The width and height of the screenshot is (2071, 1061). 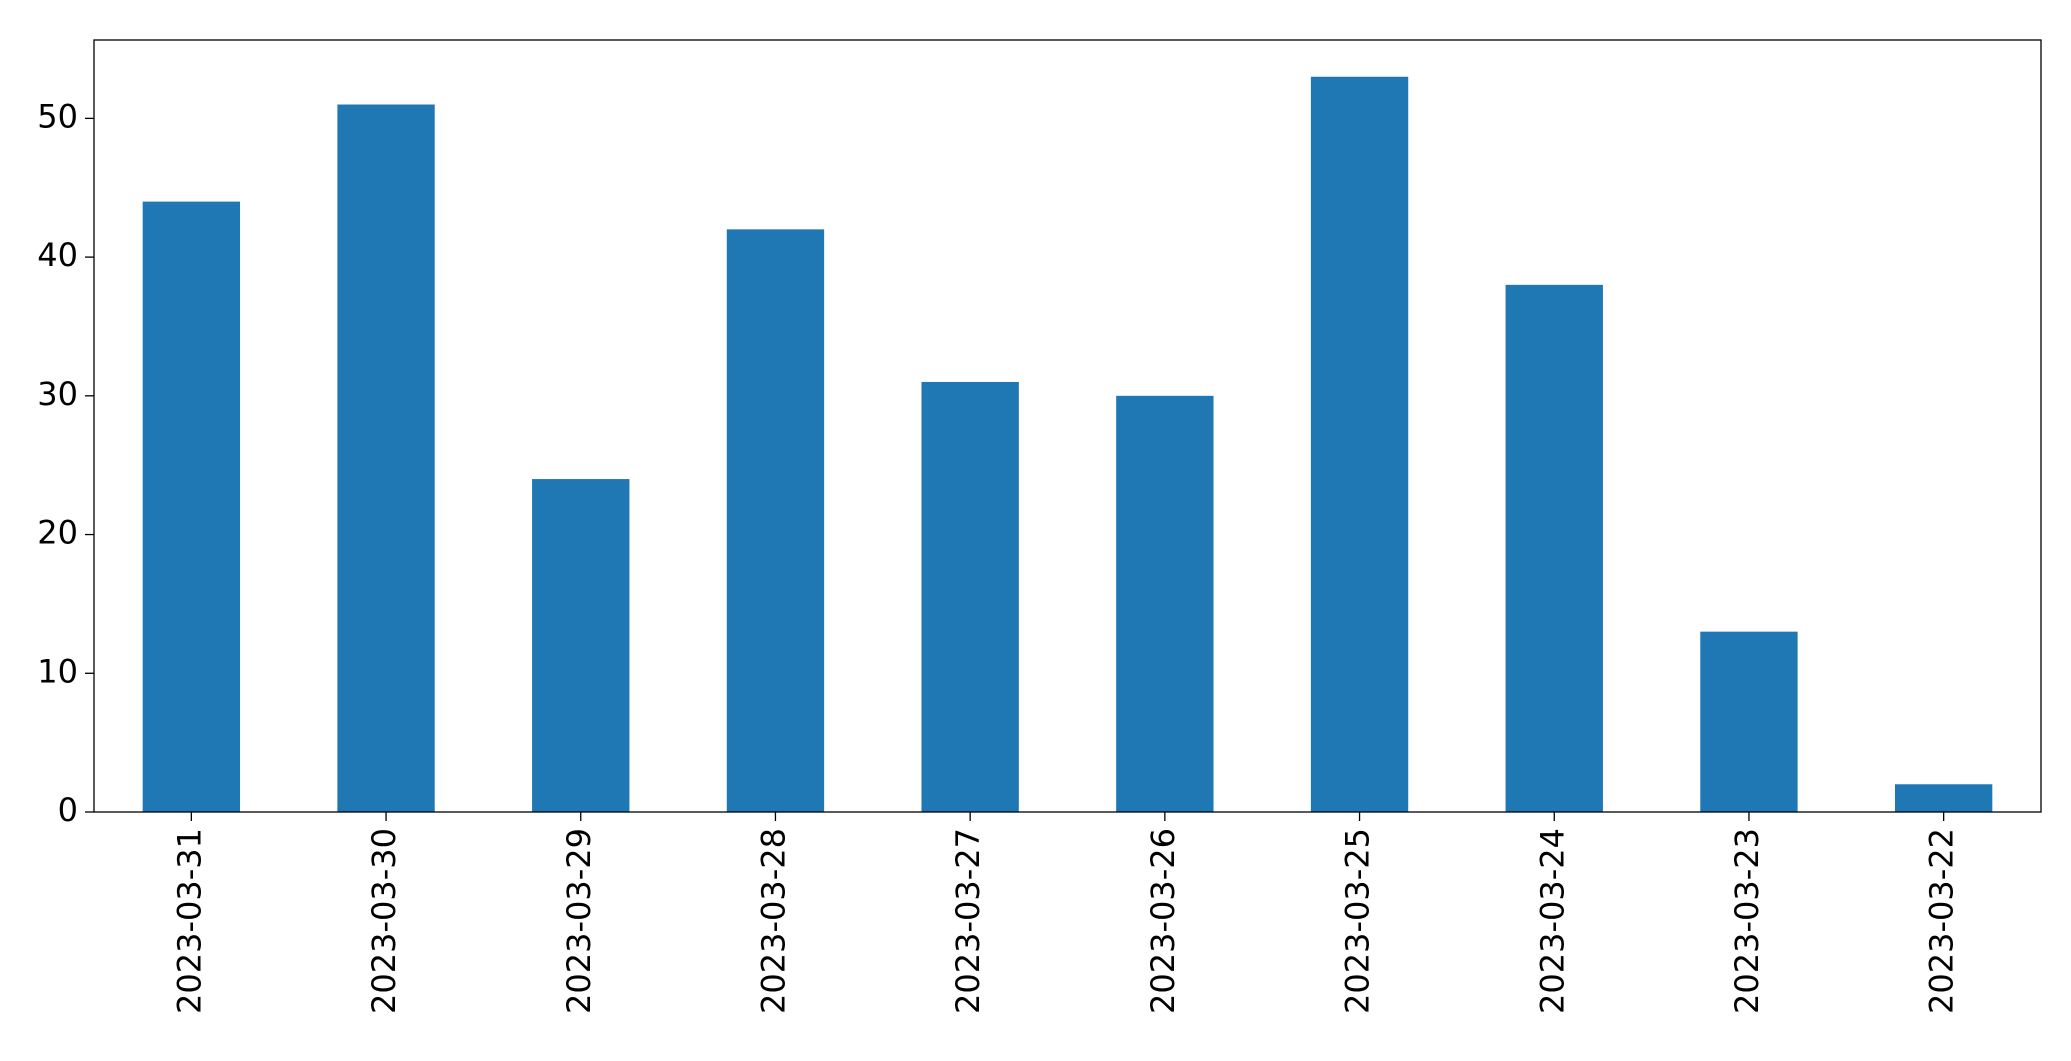 I want to click on y-tick-label: 20, so click(x=57, y=533).